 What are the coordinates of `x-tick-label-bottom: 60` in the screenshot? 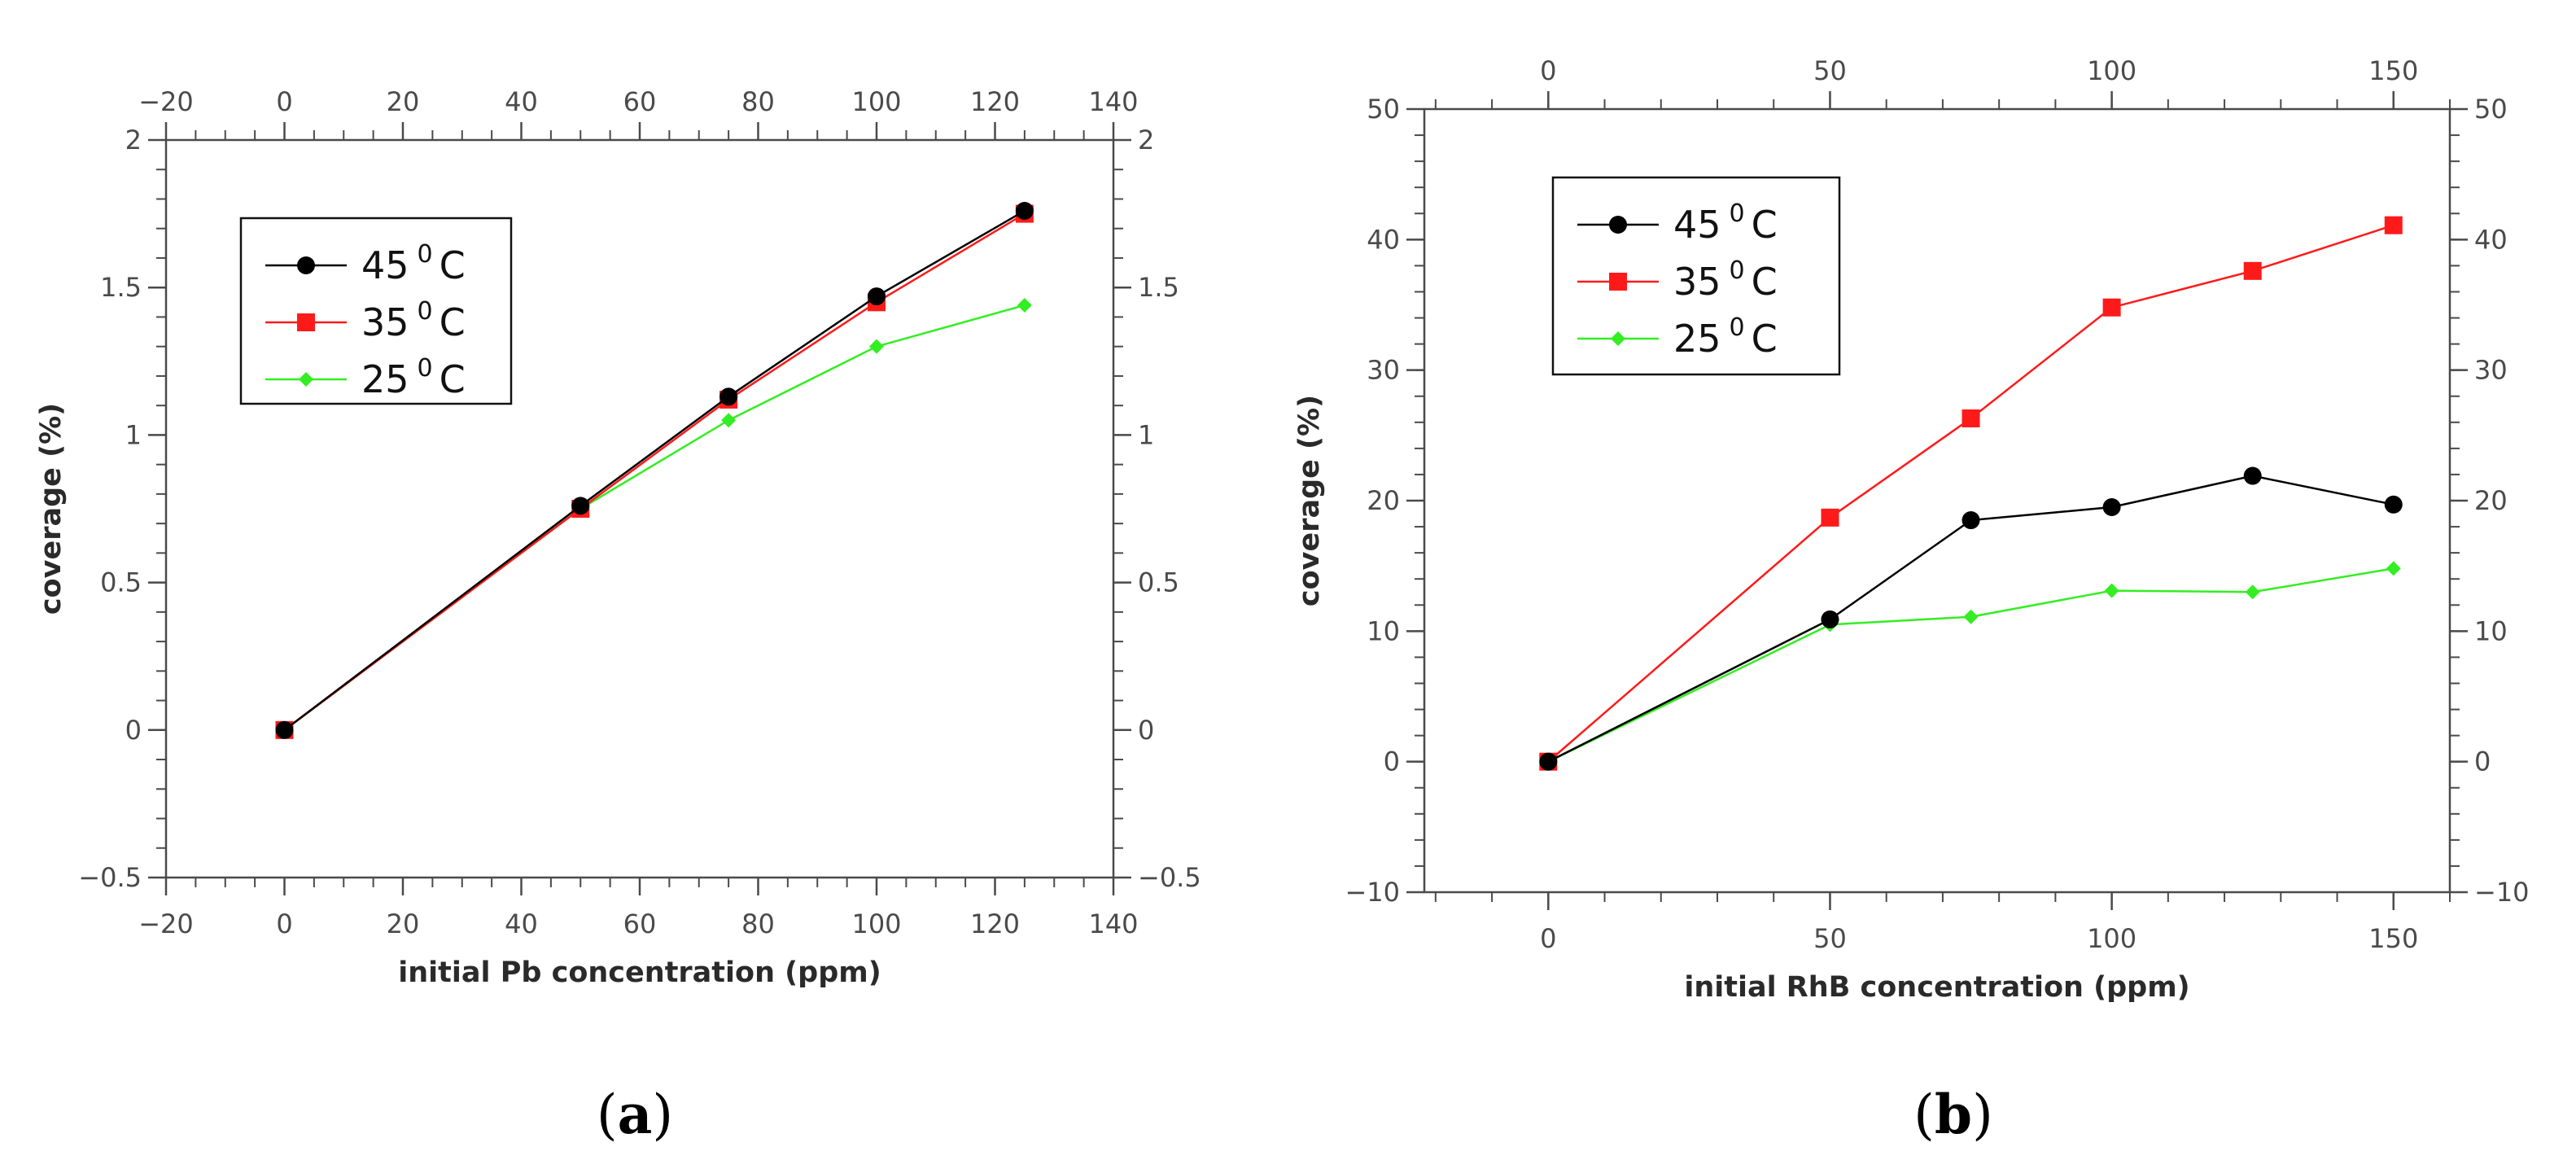 It's located at (640, 923).